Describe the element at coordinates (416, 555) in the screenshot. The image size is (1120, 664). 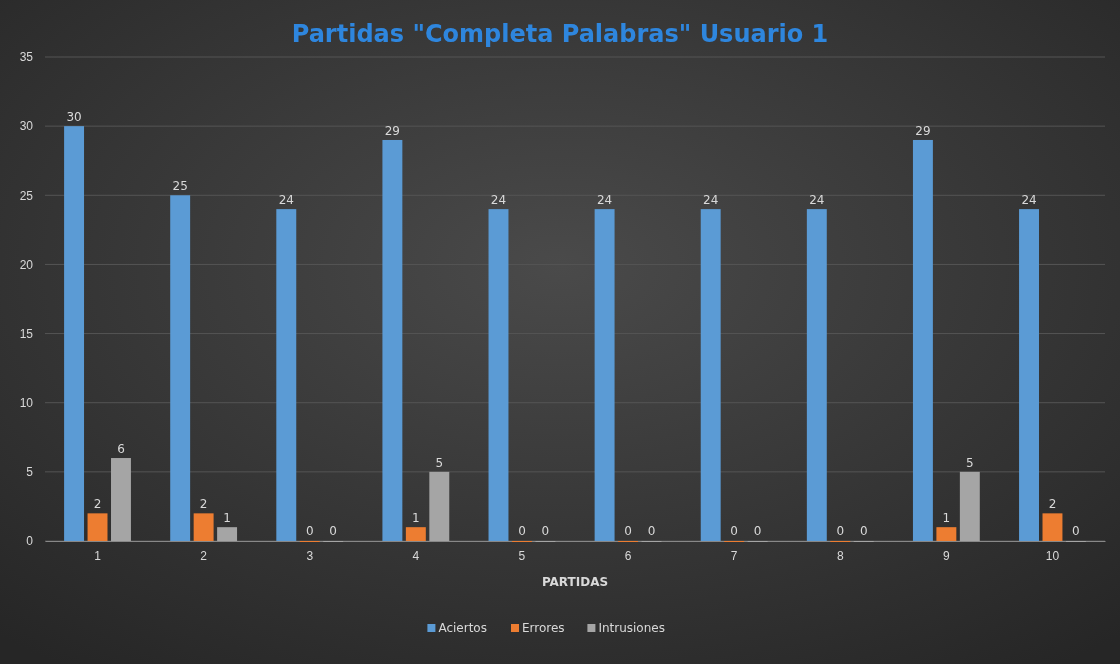
I see `x-tick-label: 4` at that location.